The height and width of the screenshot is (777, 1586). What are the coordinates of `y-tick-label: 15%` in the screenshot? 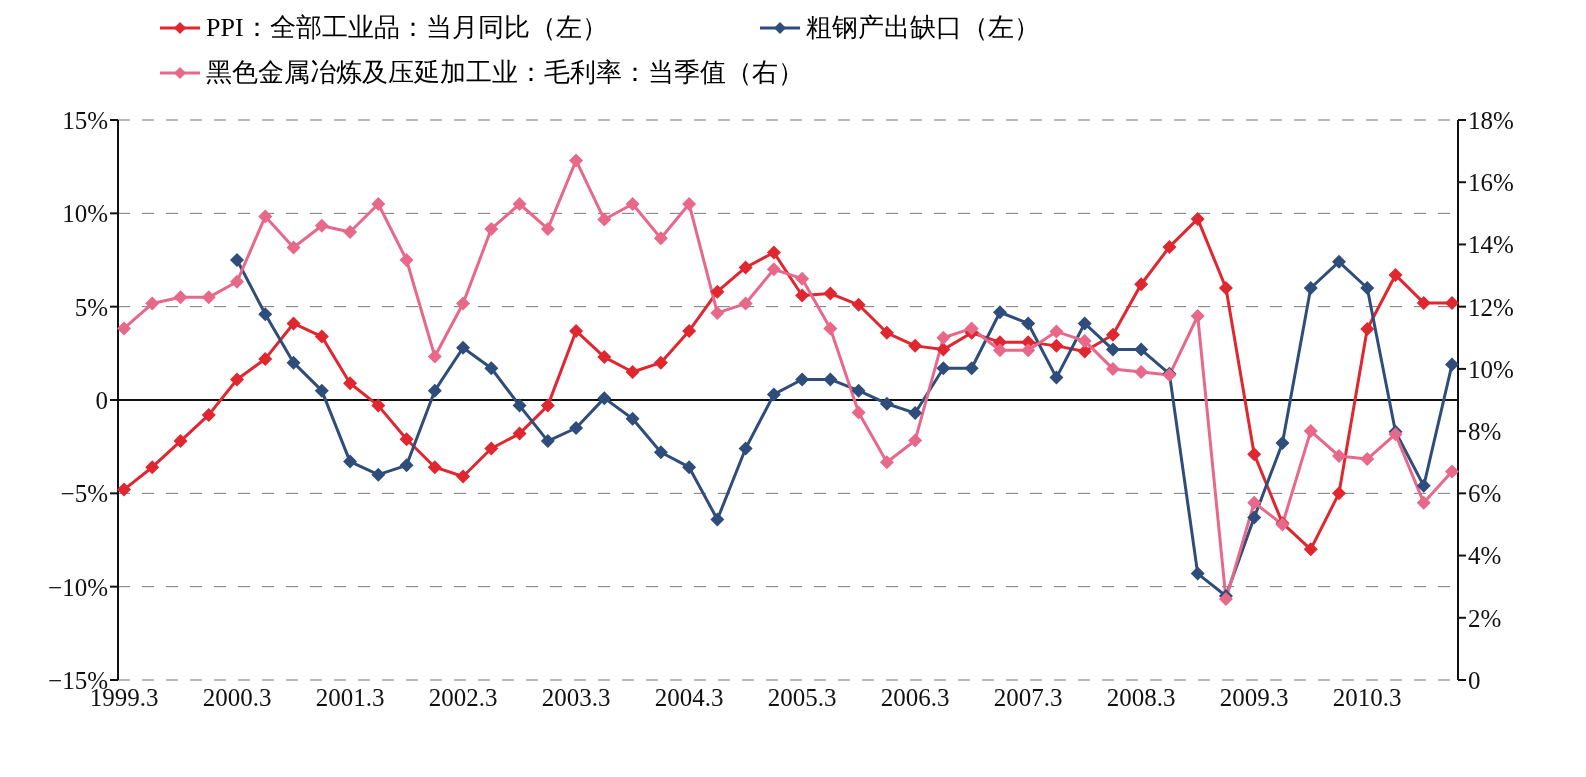 It's located at (85, 120).